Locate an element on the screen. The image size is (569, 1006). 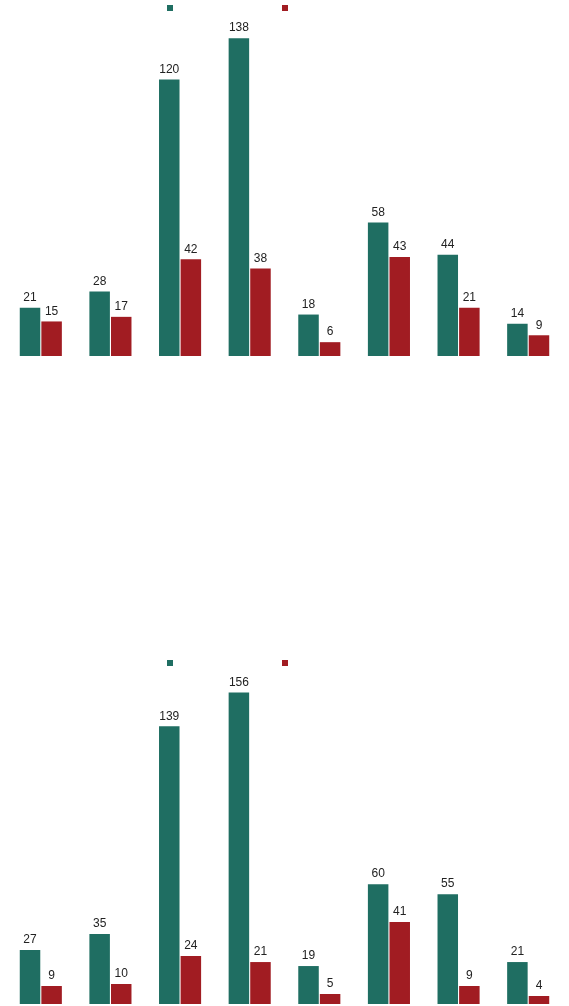
data-label: 38 is located at coordinates (260, 257).